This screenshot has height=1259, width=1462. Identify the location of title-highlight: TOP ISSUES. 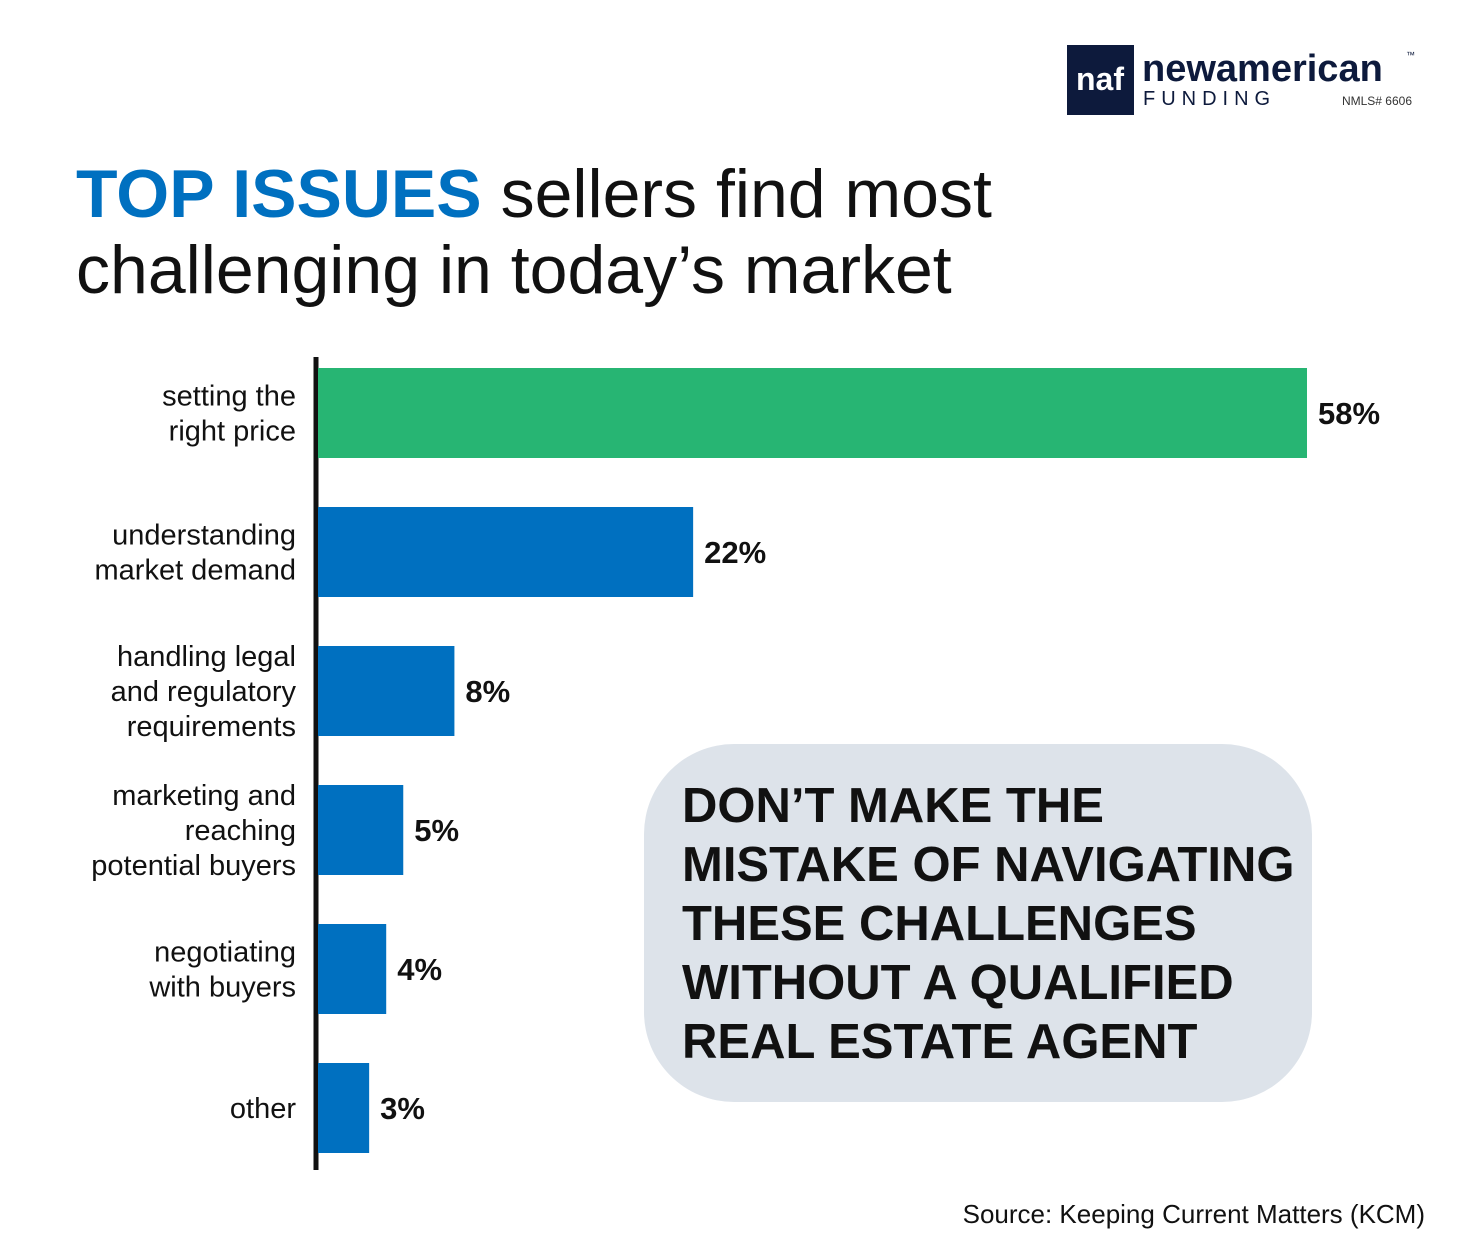
(279, 194).